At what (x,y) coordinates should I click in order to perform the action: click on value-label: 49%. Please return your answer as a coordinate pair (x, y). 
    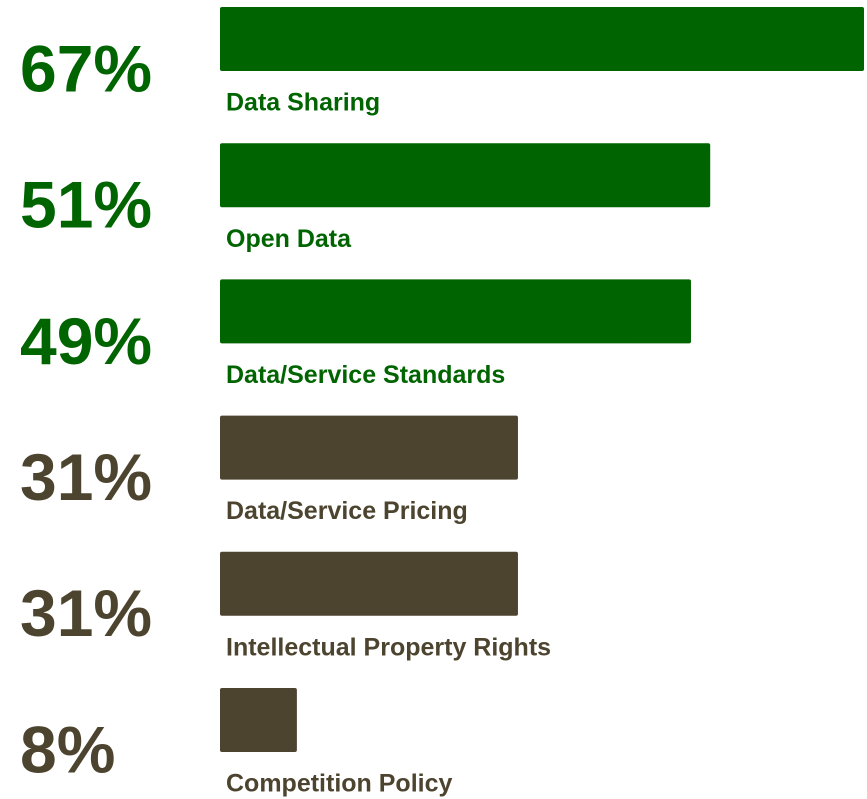
    Looking at the image, I should click on (86, 341).